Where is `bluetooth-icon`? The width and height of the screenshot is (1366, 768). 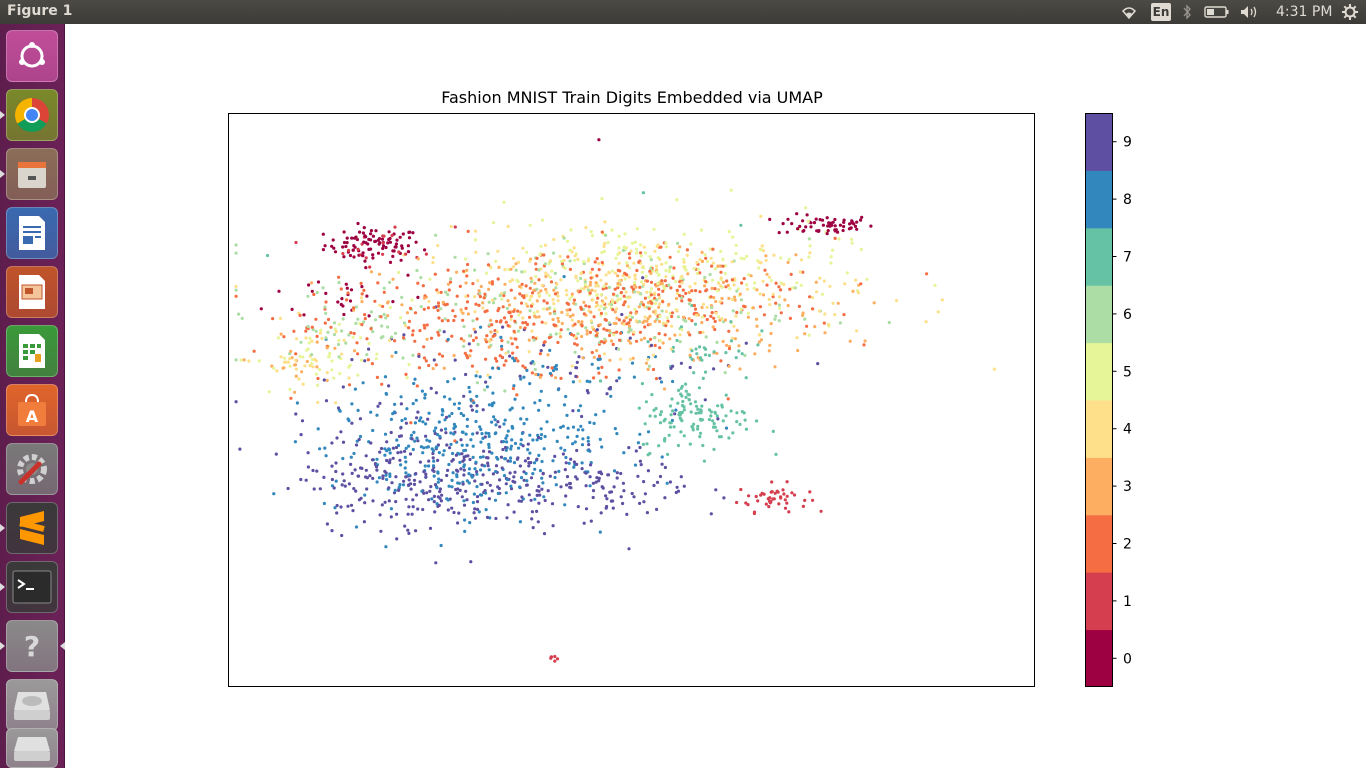
bluetooth-icon is located at coordinates (1187, 12).